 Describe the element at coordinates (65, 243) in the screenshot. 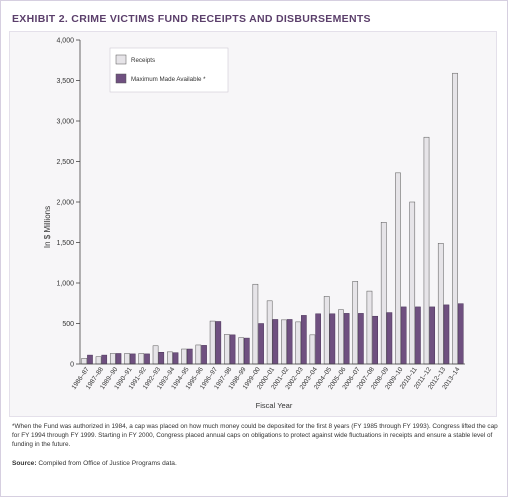

I see `y-tick-label: 1,500` at that location.